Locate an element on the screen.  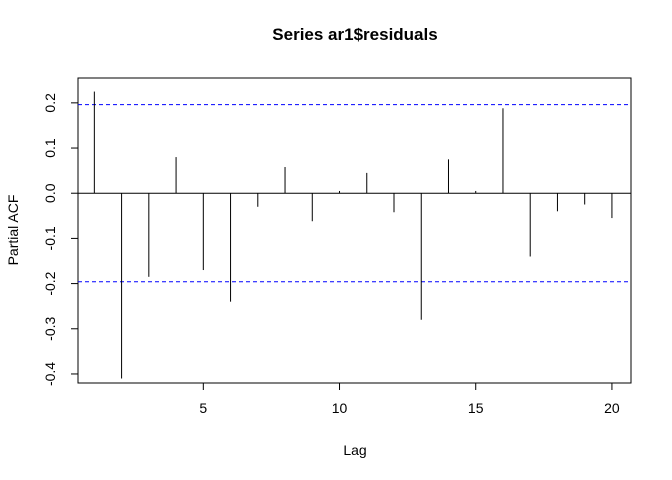
y-tick-label: -0.4 is located at coordinates (50, 374).